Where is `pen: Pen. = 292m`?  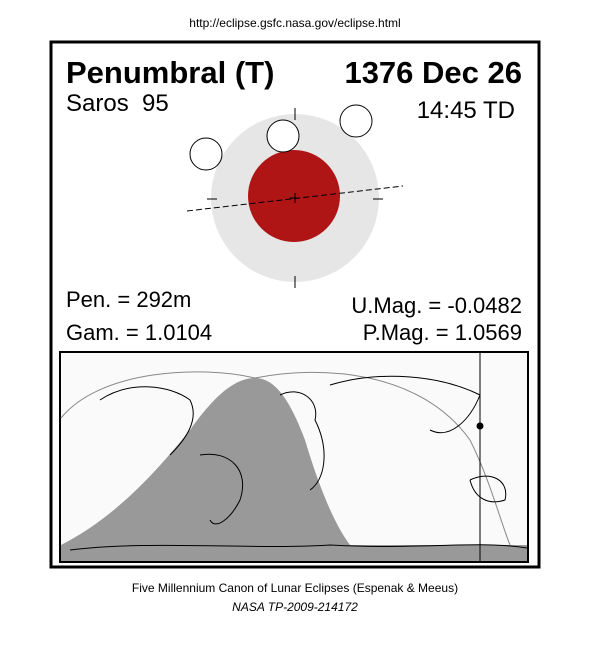
pen: Pen. = 292m is located at coordinates (128, 299).